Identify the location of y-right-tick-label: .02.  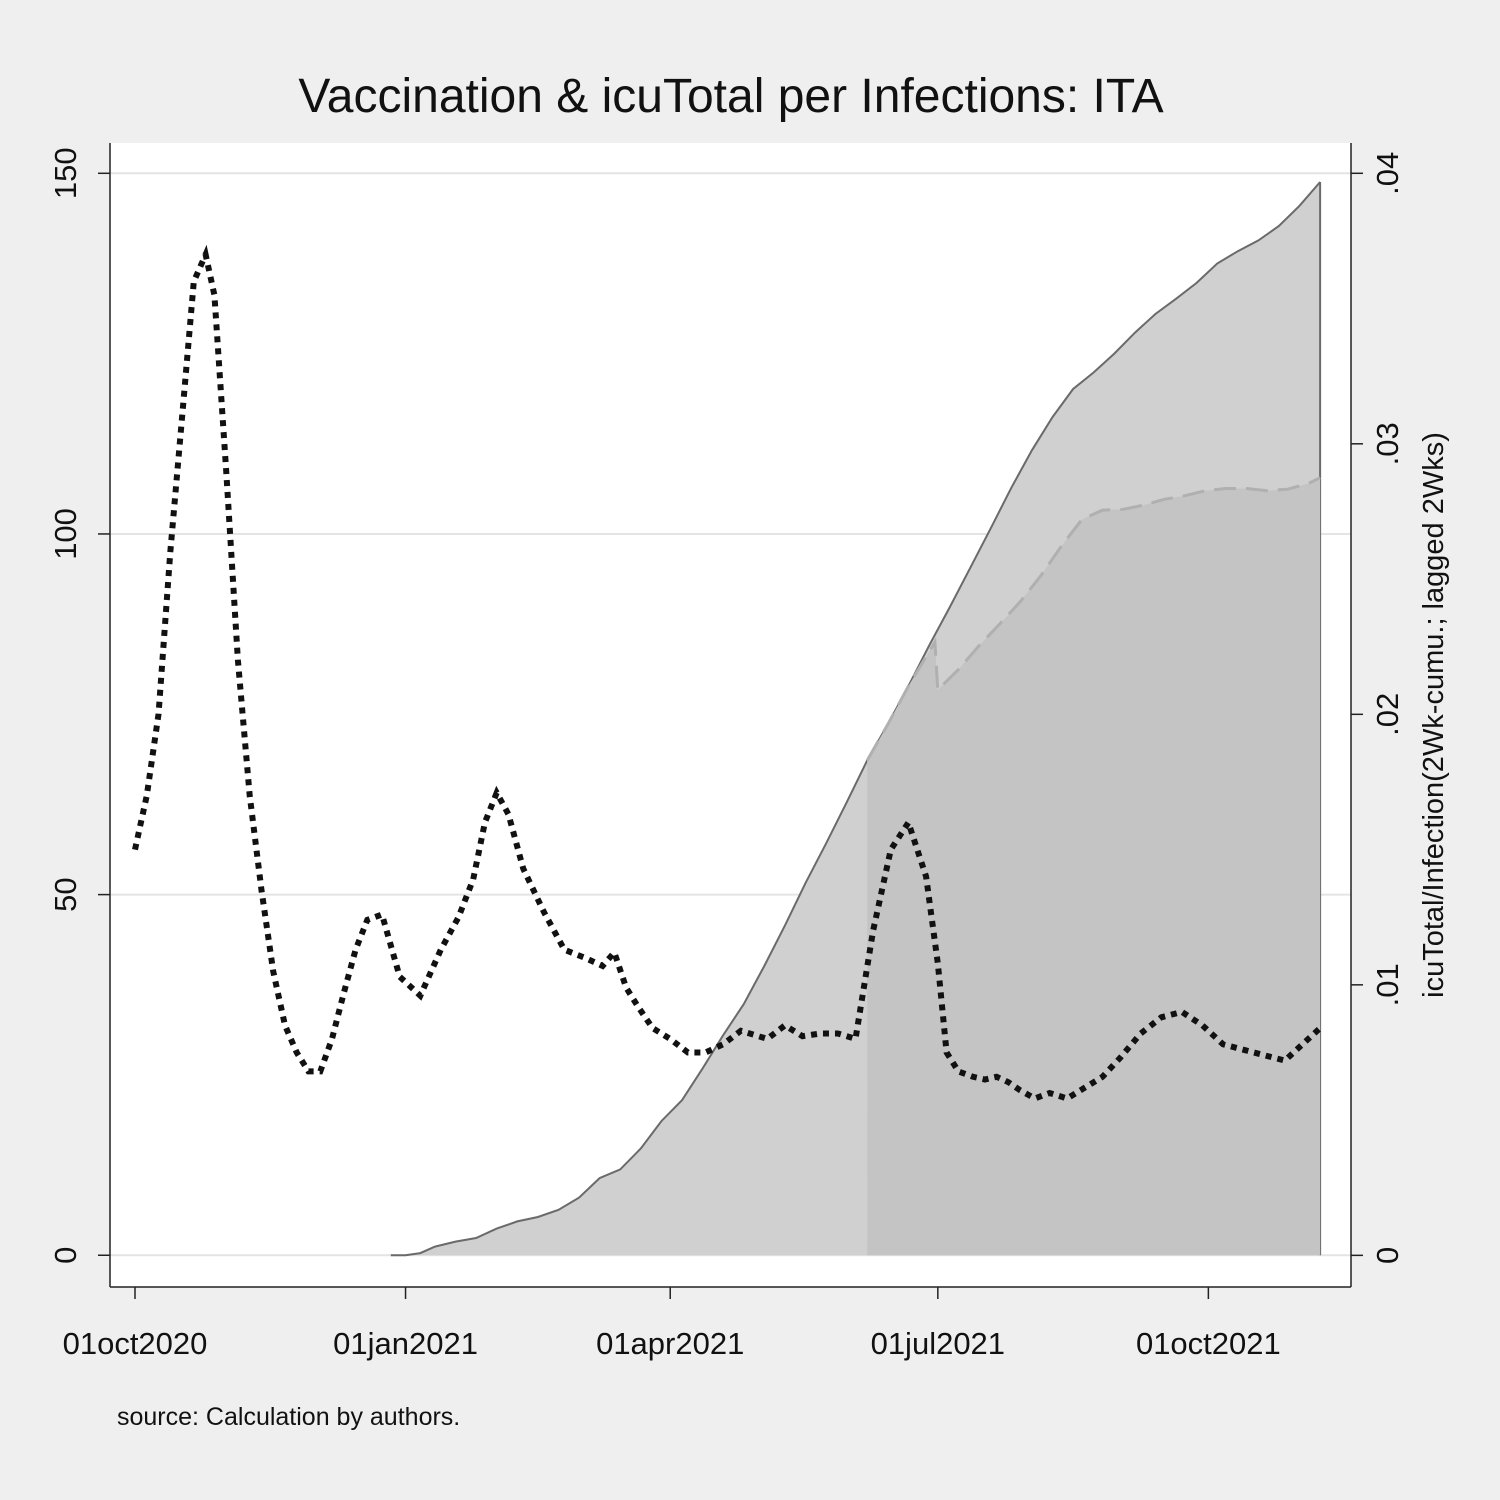
(1387, 714).